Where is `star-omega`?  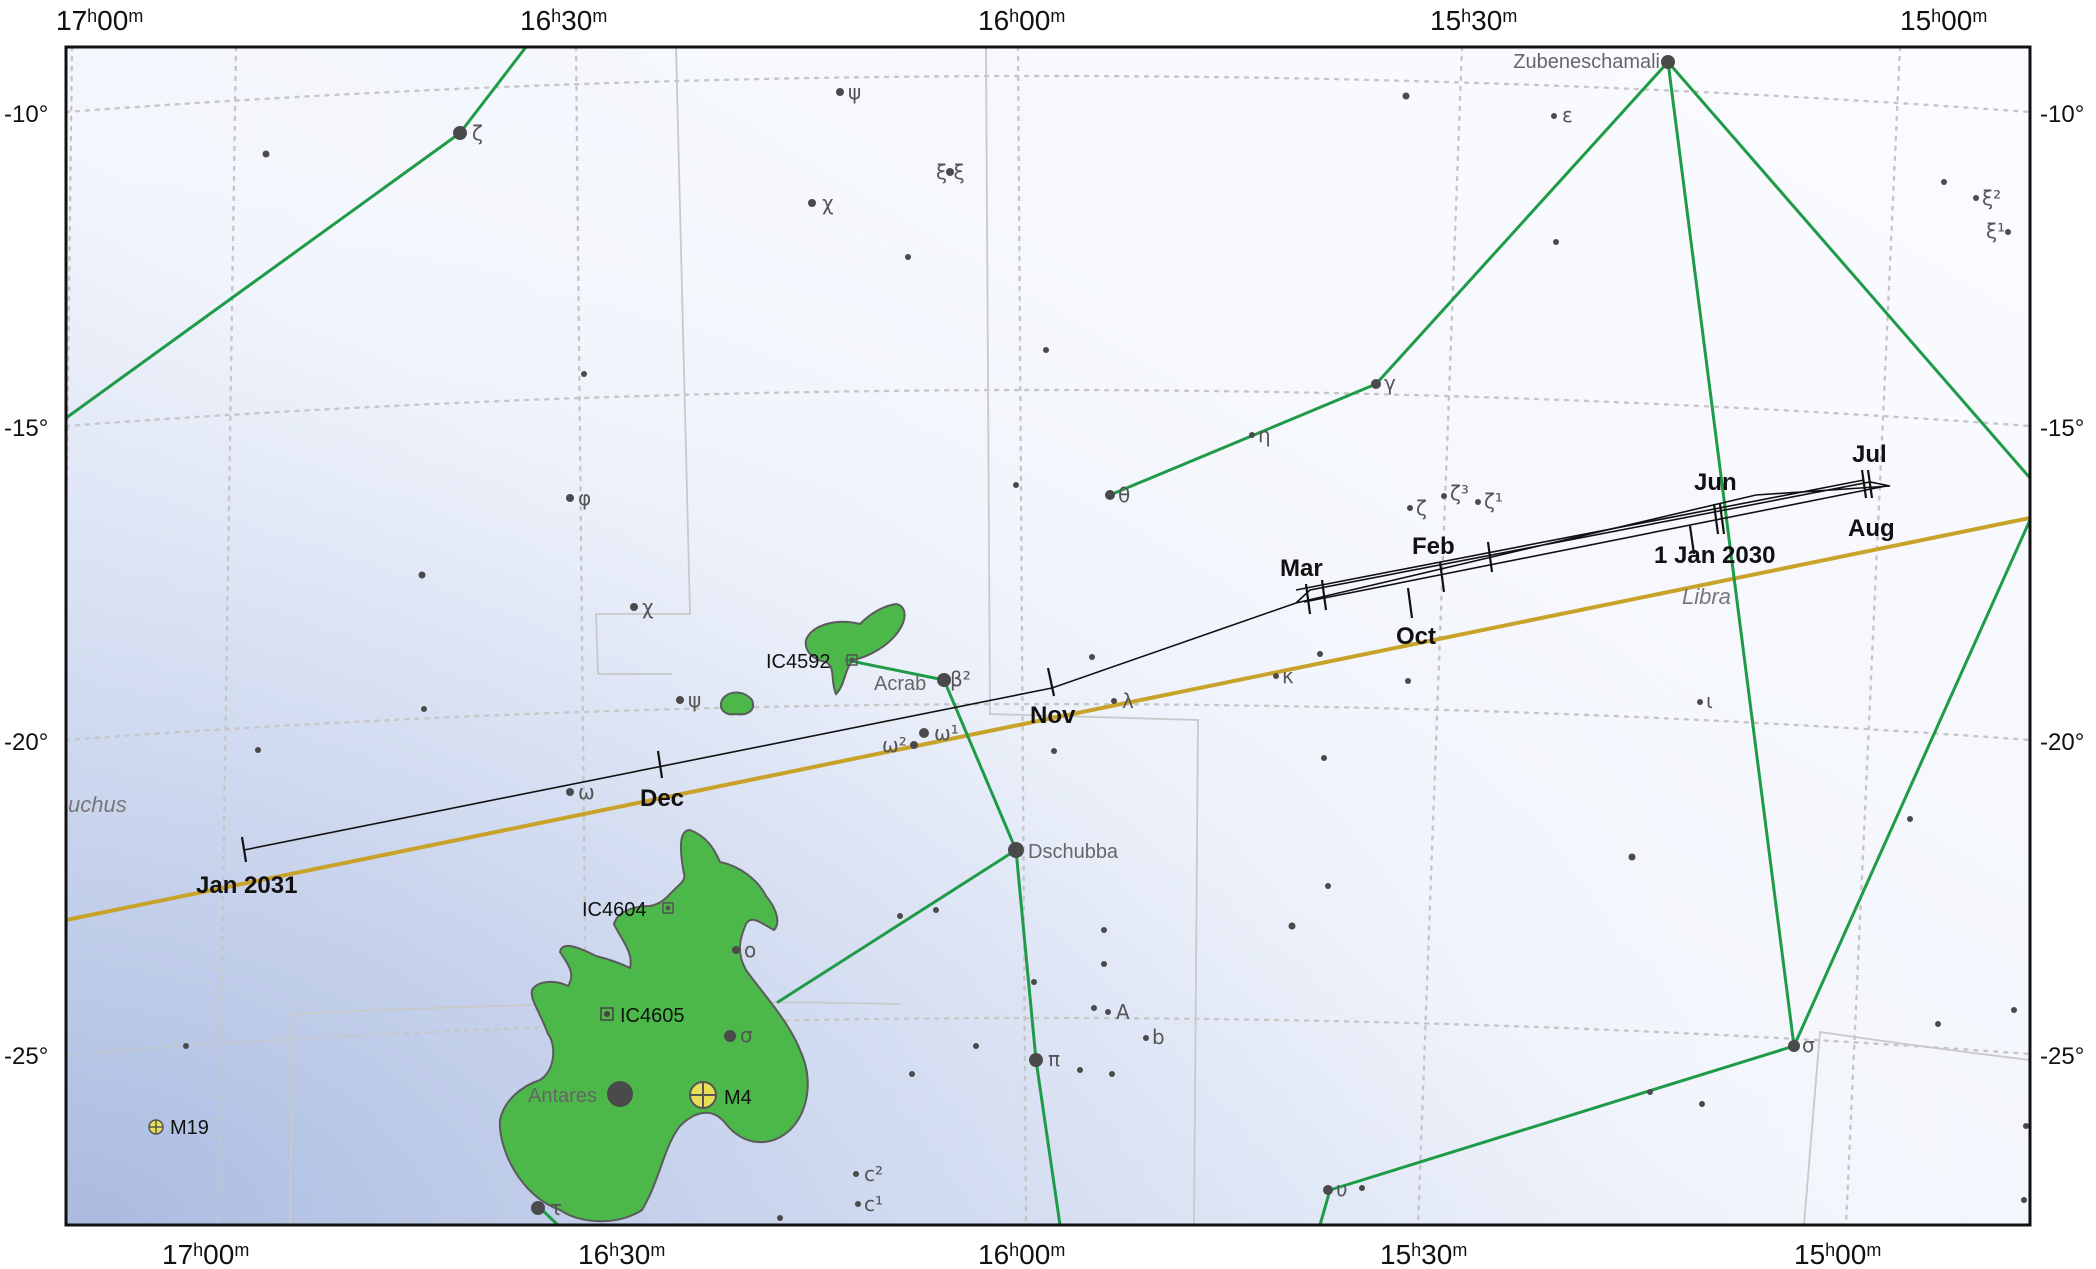 star-omega is located at coordinates (570, 792).